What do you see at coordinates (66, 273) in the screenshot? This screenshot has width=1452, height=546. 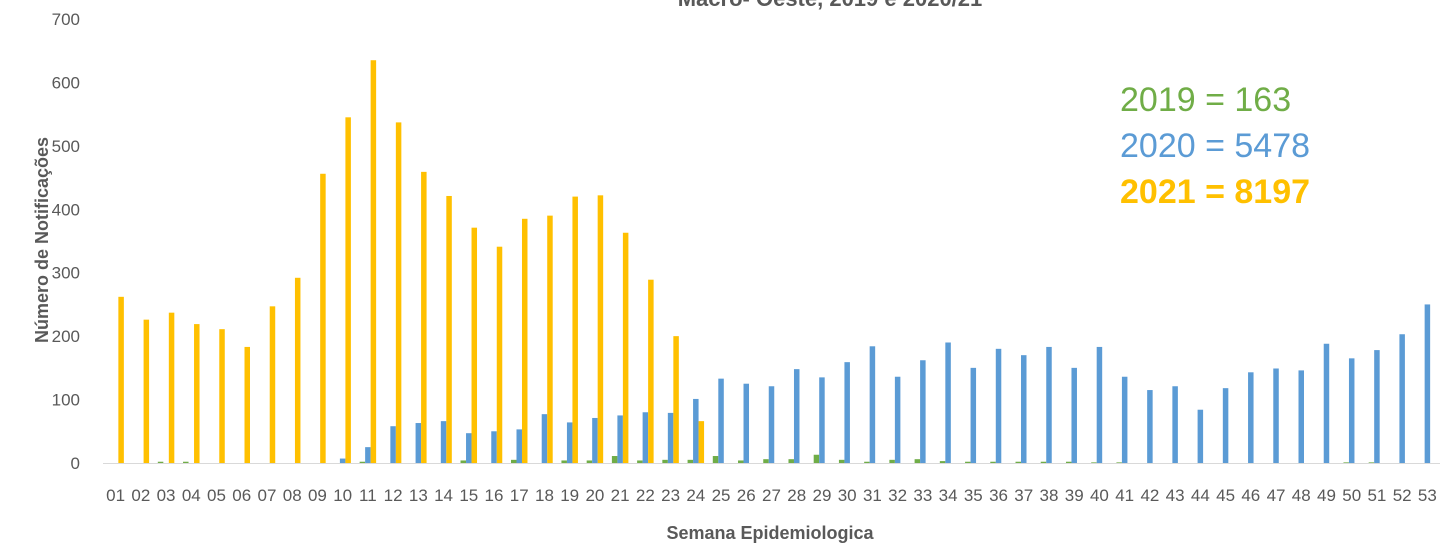 I see `y-tick-label: 300` at bounding box center [66, 273].